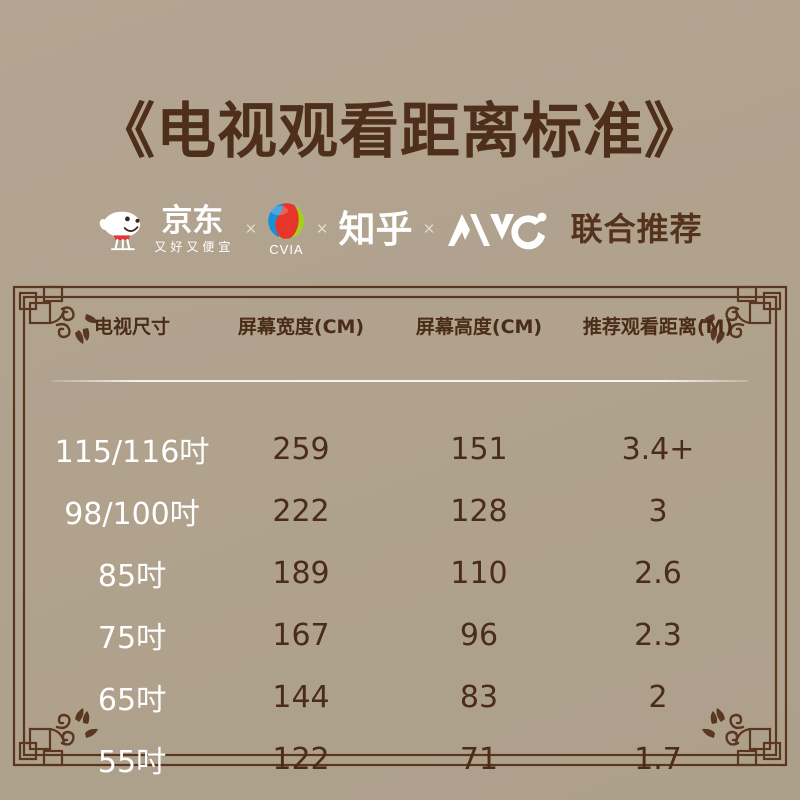  I want to click on page-title: 《电视观看距离标准》, so click(400, 132).